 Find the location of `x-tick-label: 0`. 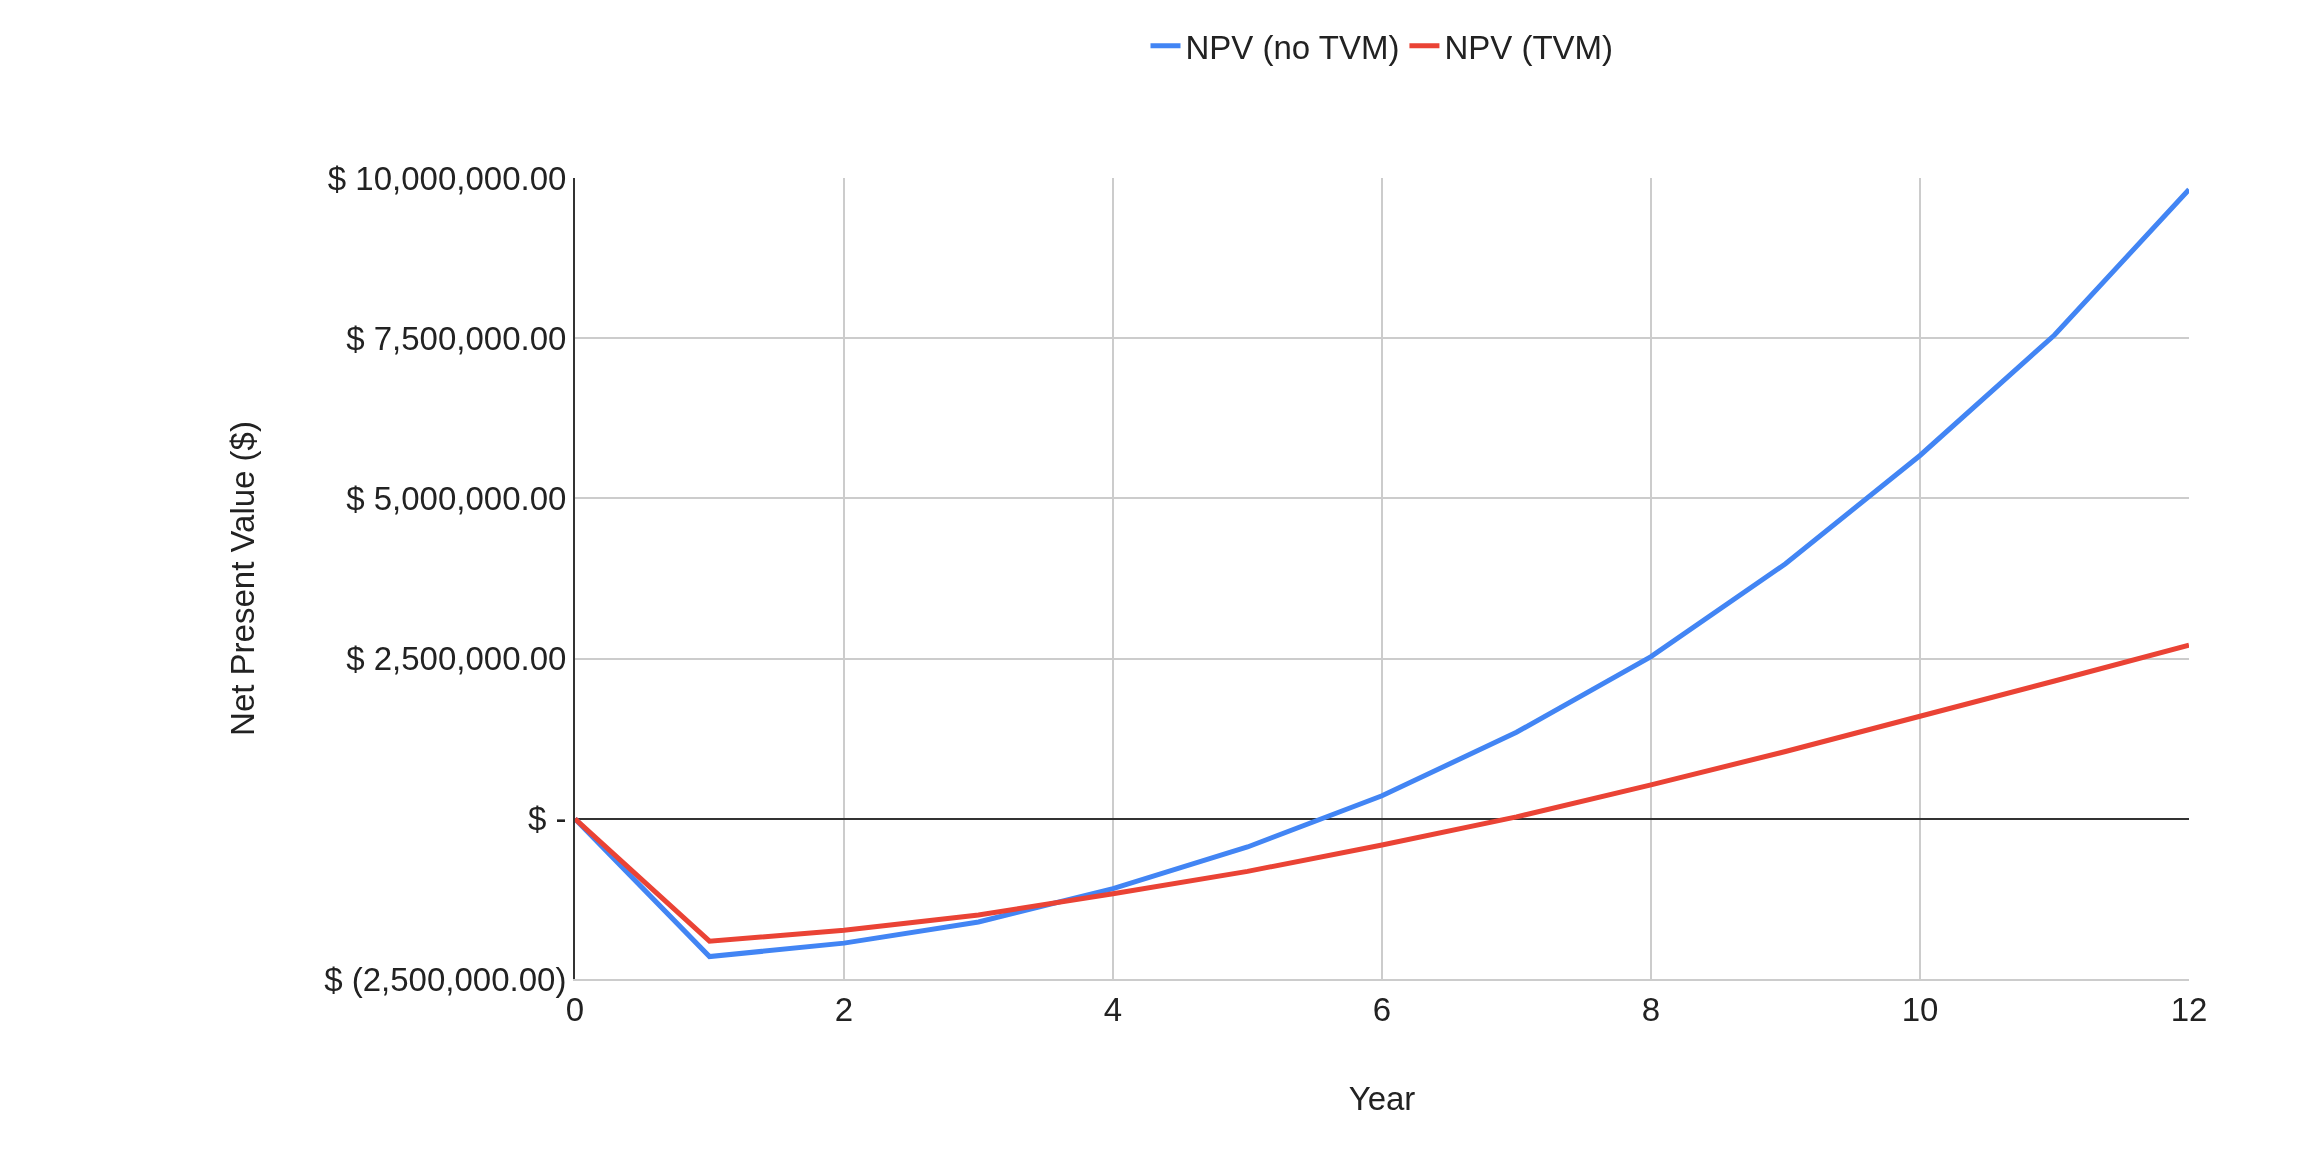

x-tick-label: 0 is located at coordinates (575, 1009).